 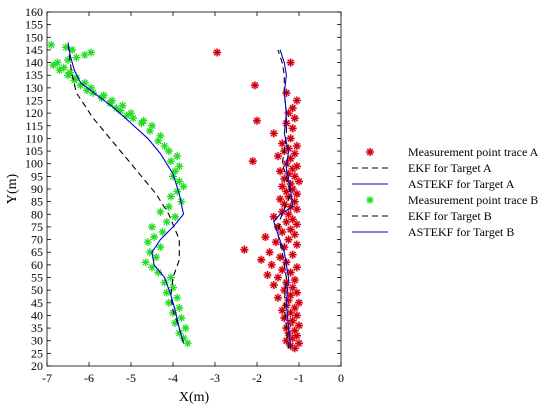 What do you see at coordinates (34, 12) in the screenshot?
I see `y-tick-label: 160` at bounding box center [34, 12].